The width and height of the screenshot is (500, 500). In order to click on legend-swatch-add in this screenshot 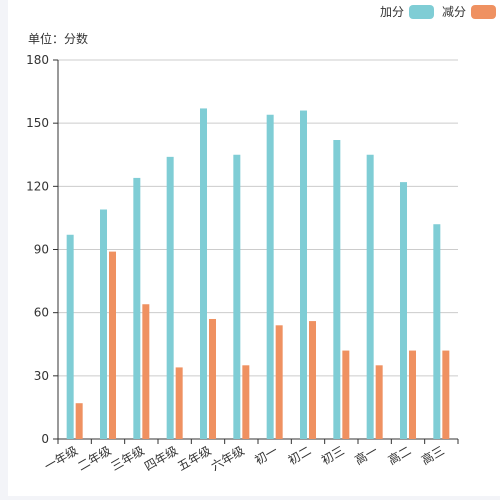, I will do `click(421, 11)`.